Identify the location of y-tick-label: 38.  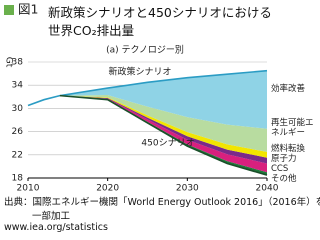
(18, 63).